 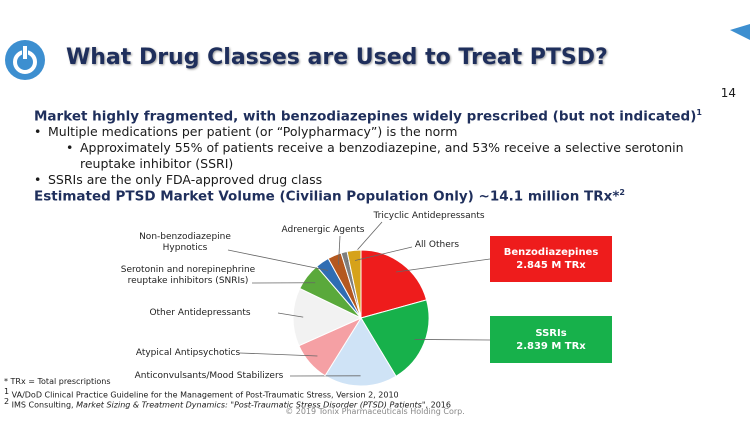 I want to click on callout-name: SSRIs, so click(x=551, y=333).